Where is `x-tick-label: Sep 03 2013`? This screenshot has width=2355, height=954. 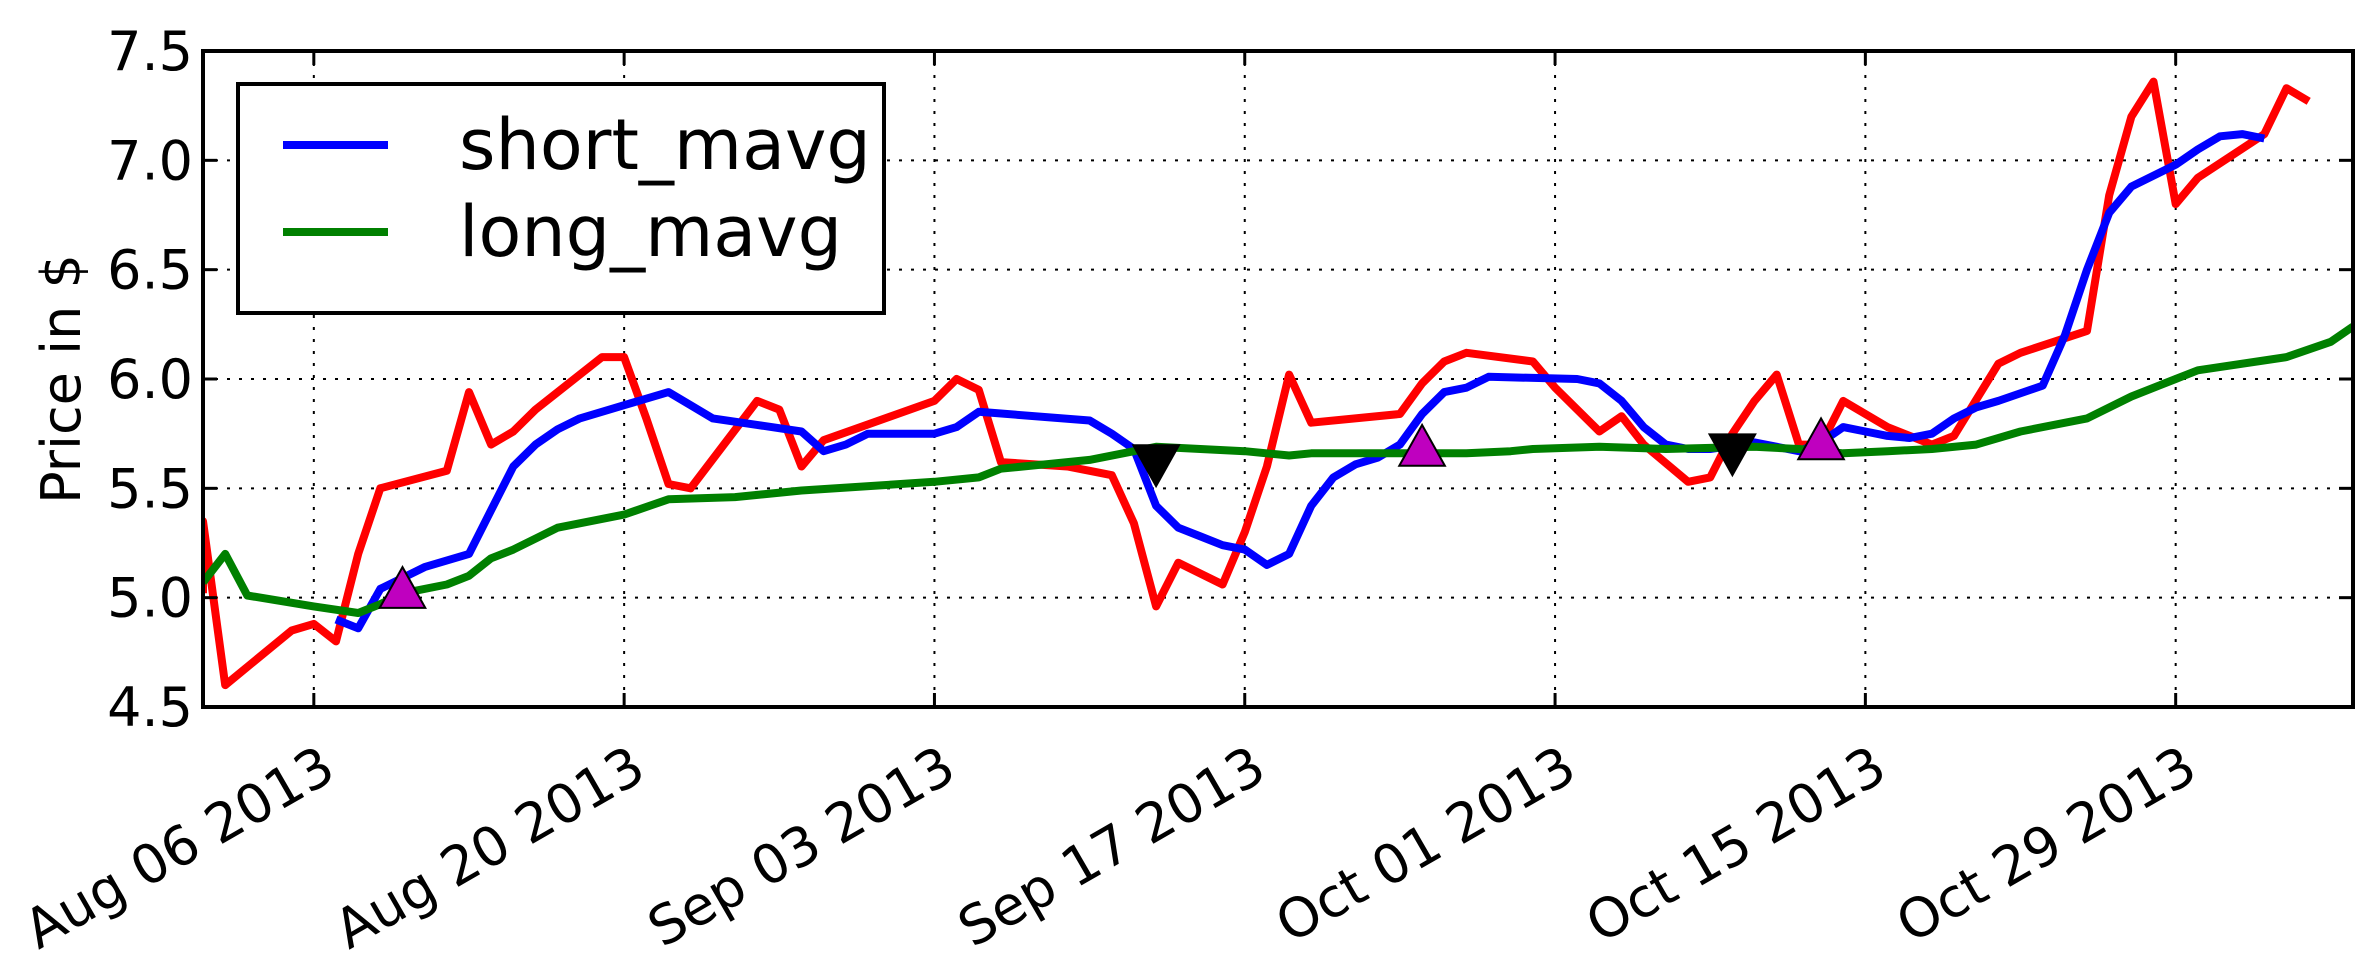 x-tick-label: Sep 03 2013 is located at coordinates (801, 844).